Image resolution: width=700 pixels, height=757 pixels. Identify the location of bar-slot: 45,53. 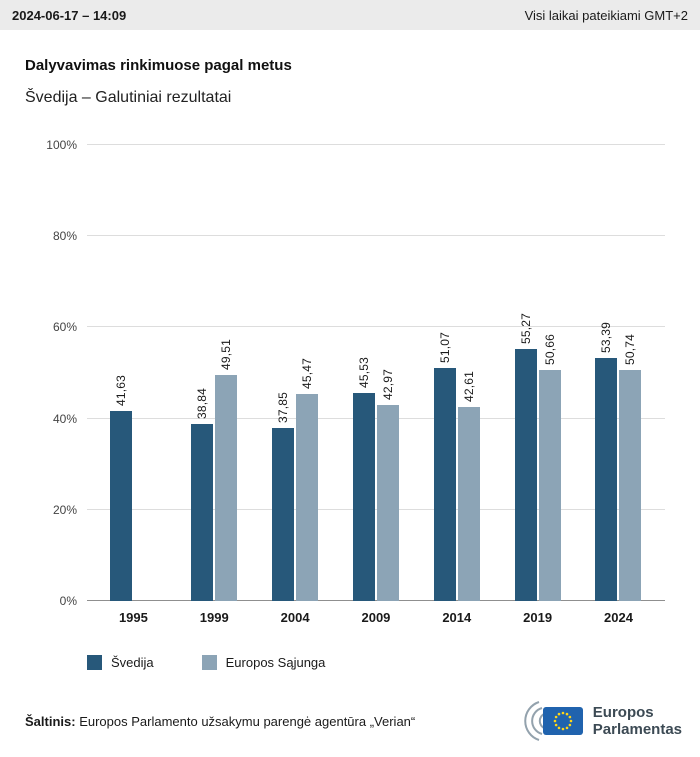
(363, 373).